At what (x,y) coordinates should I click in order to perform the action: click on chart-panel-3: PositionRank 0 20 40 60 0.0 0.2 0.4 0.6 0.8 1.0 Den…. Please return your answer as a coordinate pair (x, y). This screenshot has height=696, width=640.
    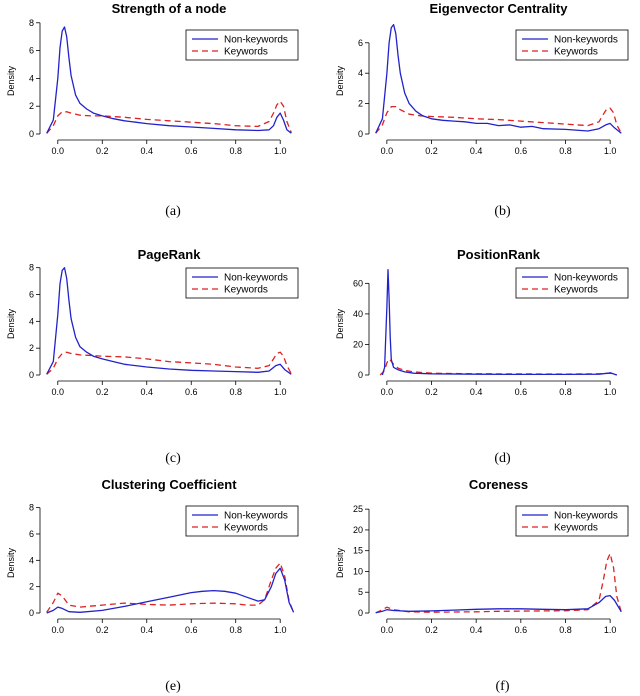
    Looking at the image, I should click on (482, 356).